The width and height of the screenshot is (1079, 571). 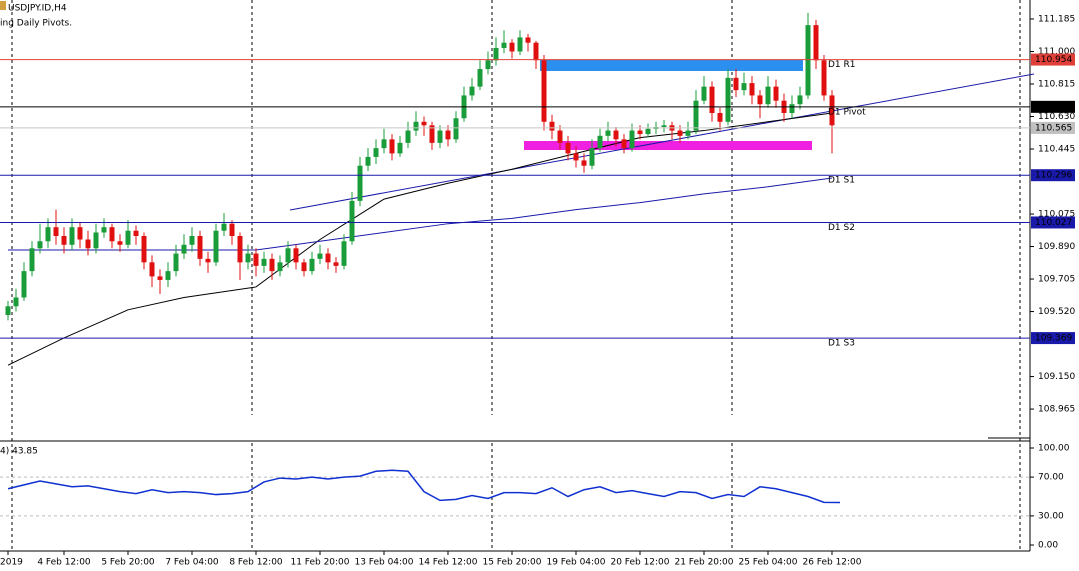 I want to click on y-tick-label: 109.150, so click(x=1056, y=377).